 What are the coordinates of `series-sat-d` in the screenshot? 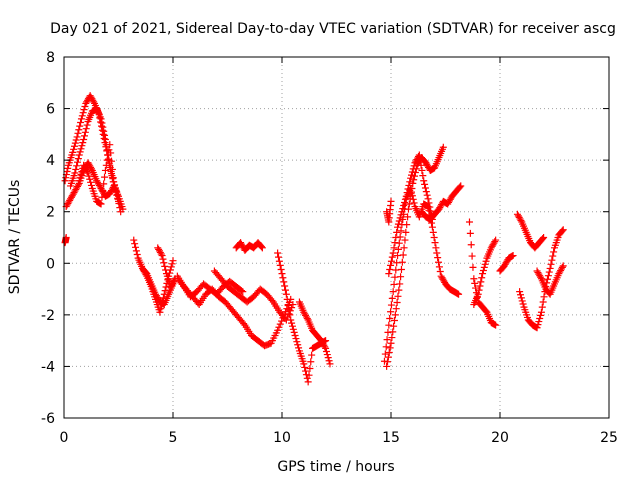 It's located at (96, 174).